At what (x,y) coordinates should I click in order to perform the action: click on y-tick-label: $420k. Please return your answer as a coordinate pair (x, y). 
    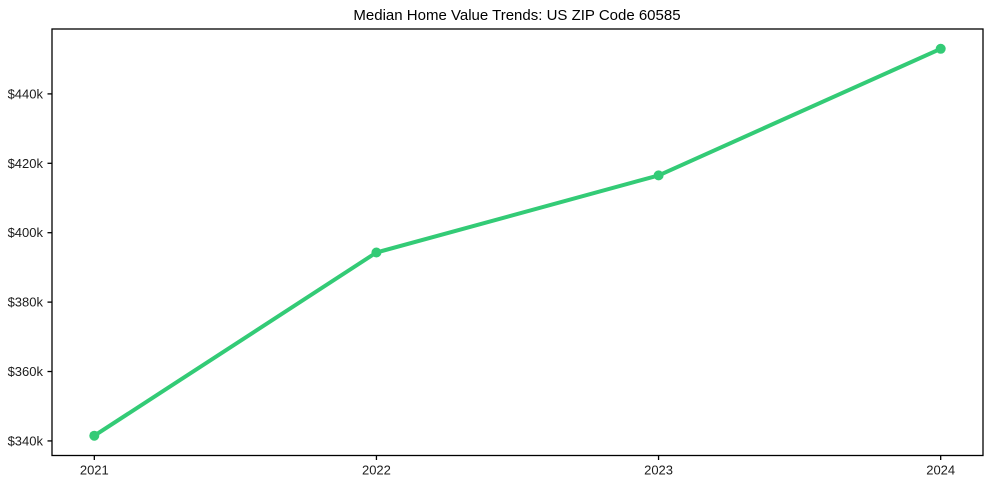
    Looking at the image, I should click on (26, 163).